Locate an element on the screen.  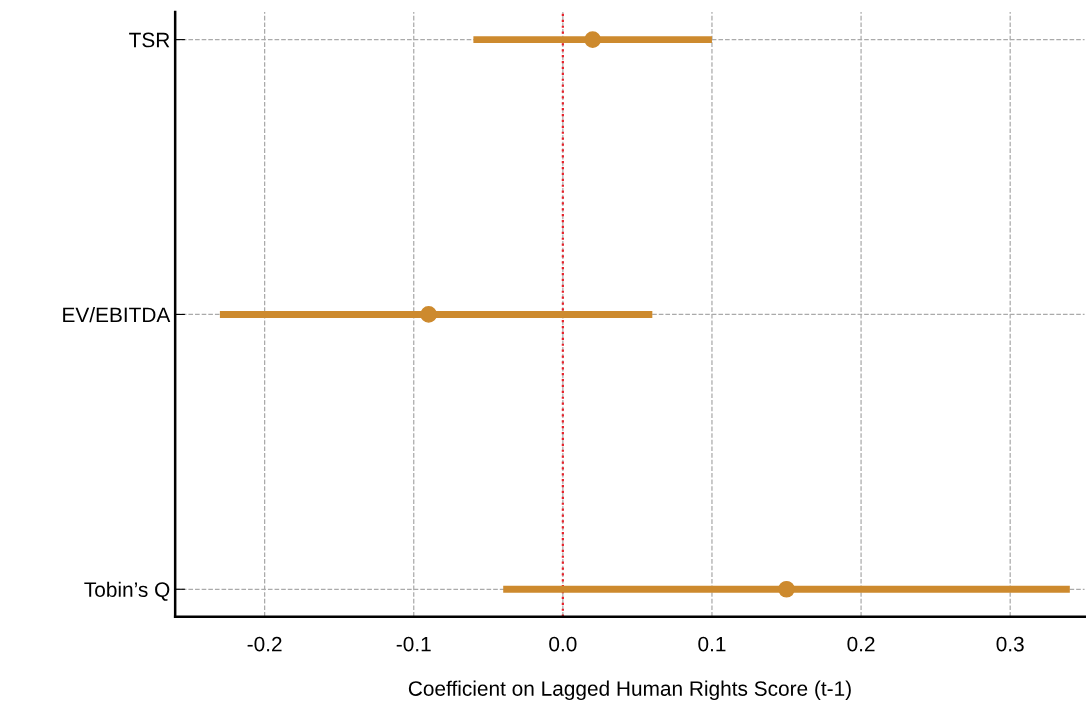
y-tick-label: TSR is located at coordinates (149, 40).